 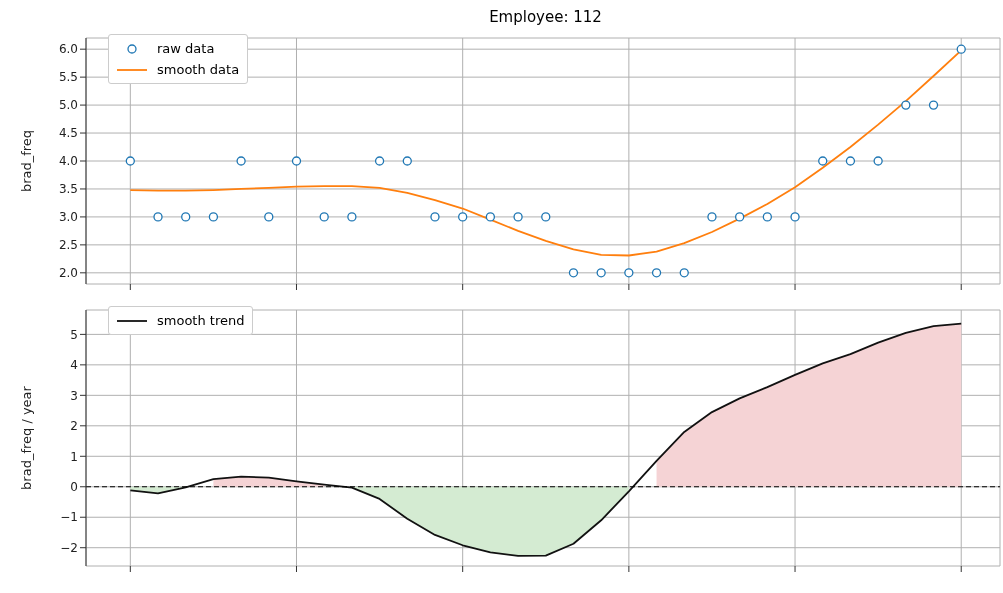 I want to click on legend-label: smooth data, so click(x=198, y=69).